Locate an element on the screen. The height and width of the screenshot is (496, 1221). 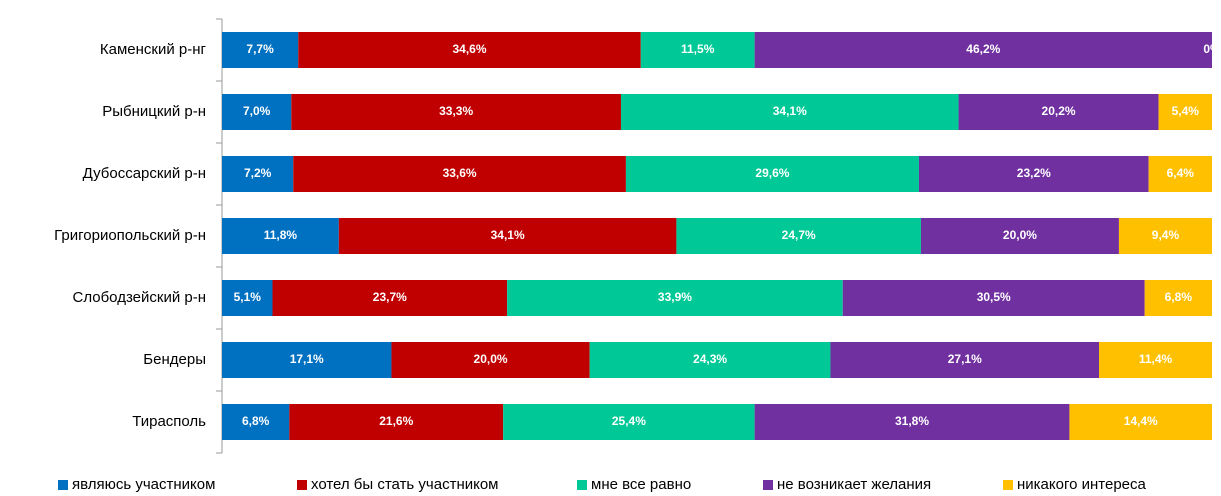
category-label: Слободзейский р-н is located at coordinates (140, 297).